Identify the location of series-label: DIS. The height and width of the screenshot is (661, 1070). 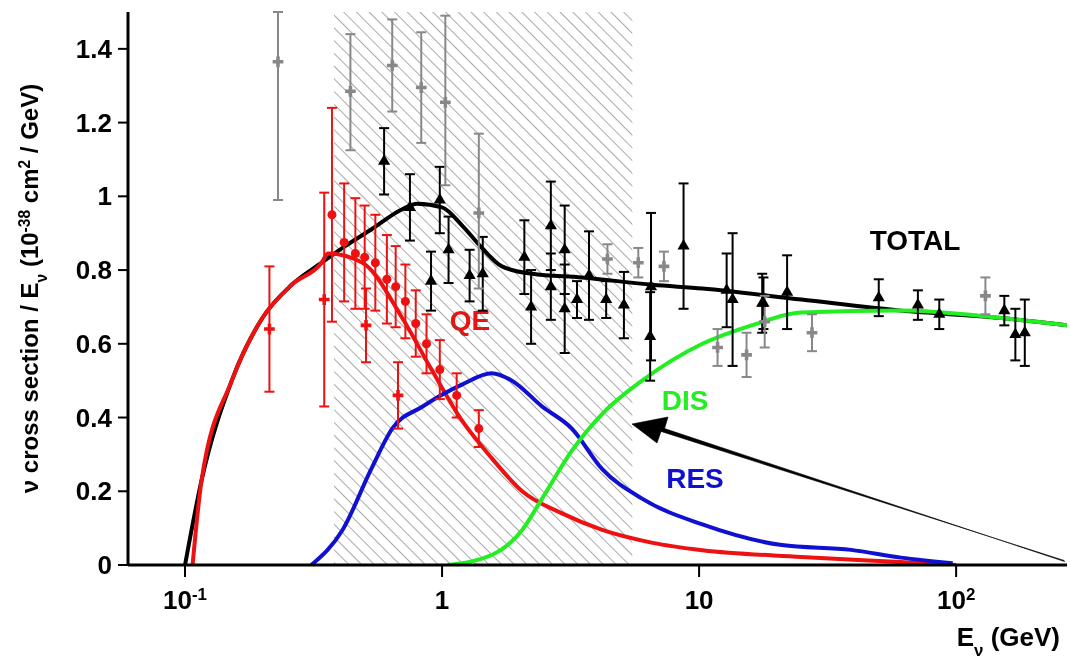
(685, 400).